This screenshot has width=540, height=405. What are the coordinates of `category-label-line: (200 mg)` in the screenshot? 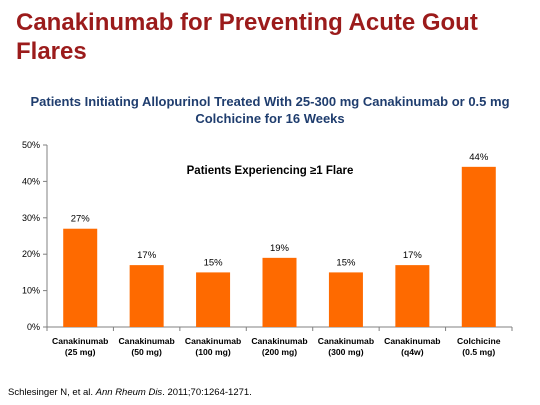 It's located at (279, 352).